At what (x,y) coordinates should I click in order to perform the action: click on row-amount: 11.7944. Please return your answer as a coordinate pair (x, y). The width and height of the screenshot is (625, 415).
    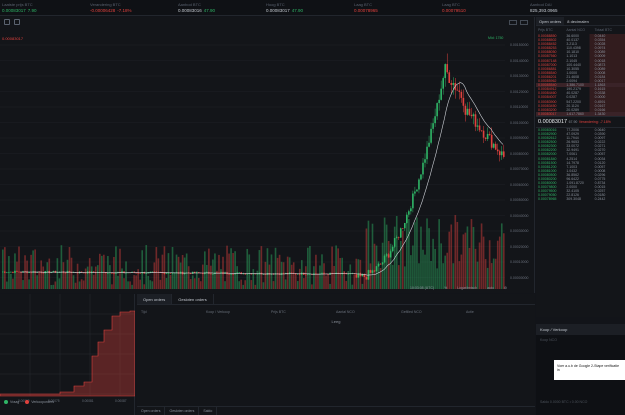
    Looking at the image, I should click on (572, 138).